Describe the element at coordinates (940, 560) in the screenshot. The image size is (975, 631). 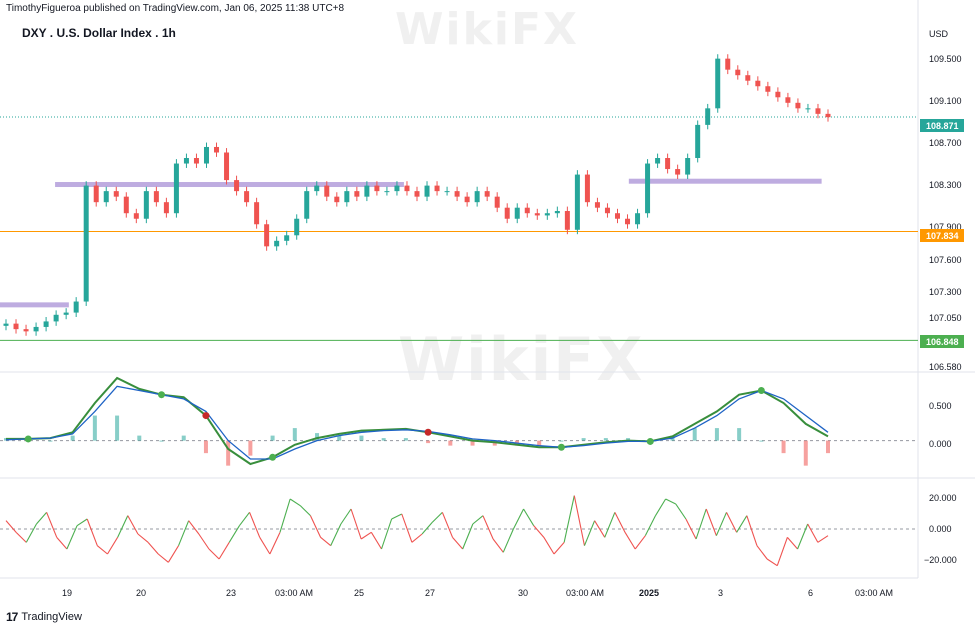
I see `mom-tick-label: −20.000` at that location.